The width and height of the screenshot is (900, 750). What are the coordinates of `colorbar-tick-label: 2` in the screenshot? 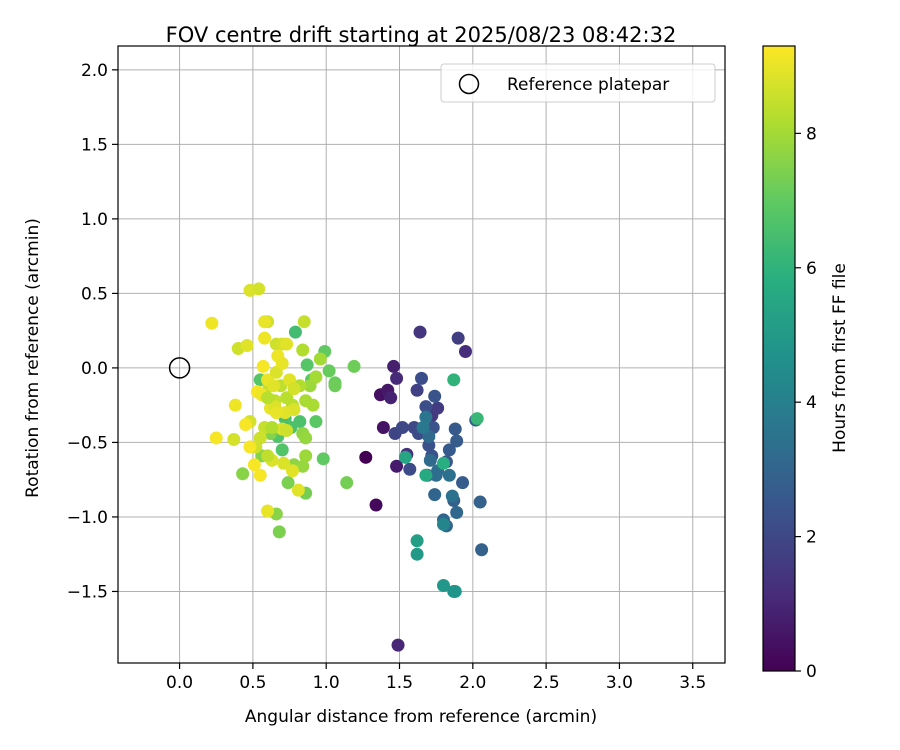 It's located at (811, 538).